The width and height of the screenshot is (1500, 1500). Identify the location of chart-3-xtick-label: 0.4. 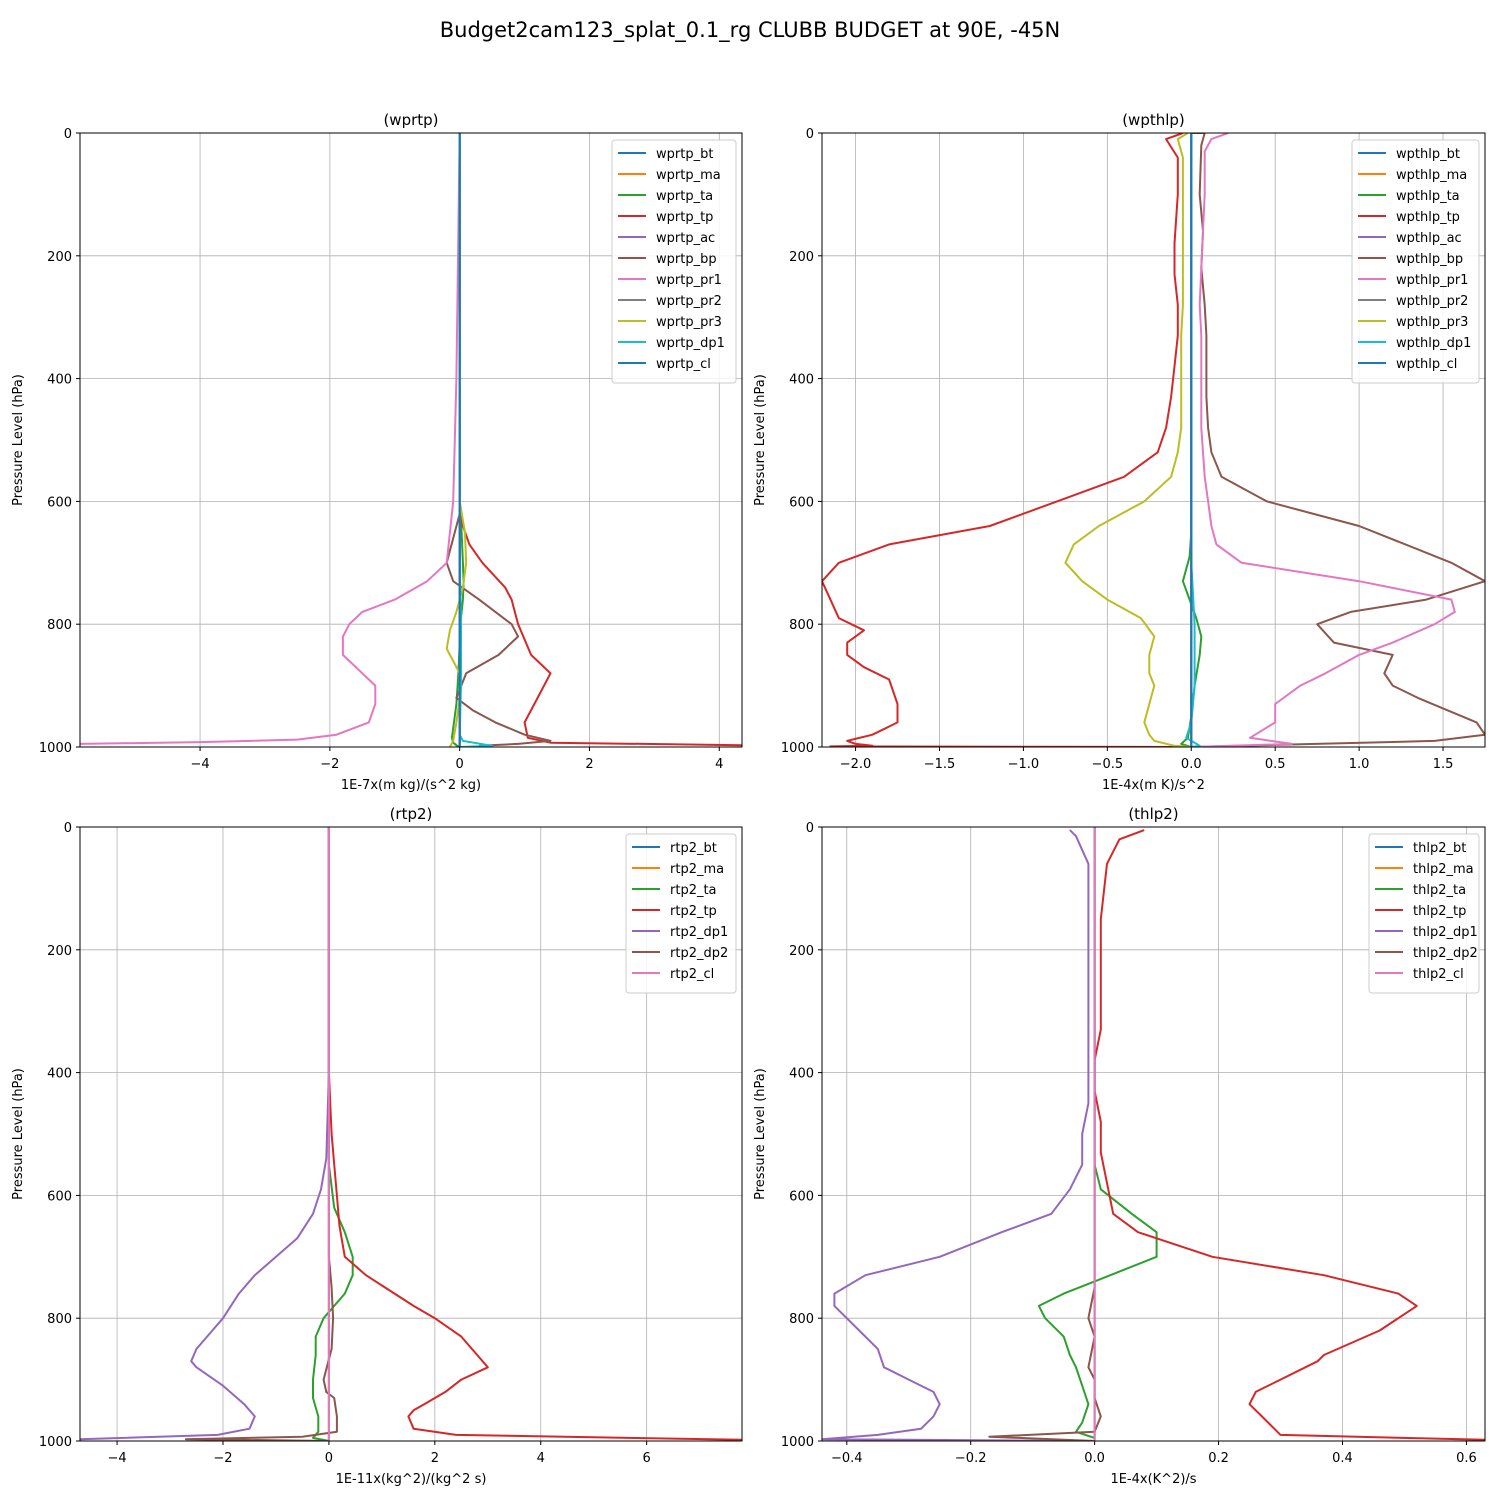
(1342, 1458).